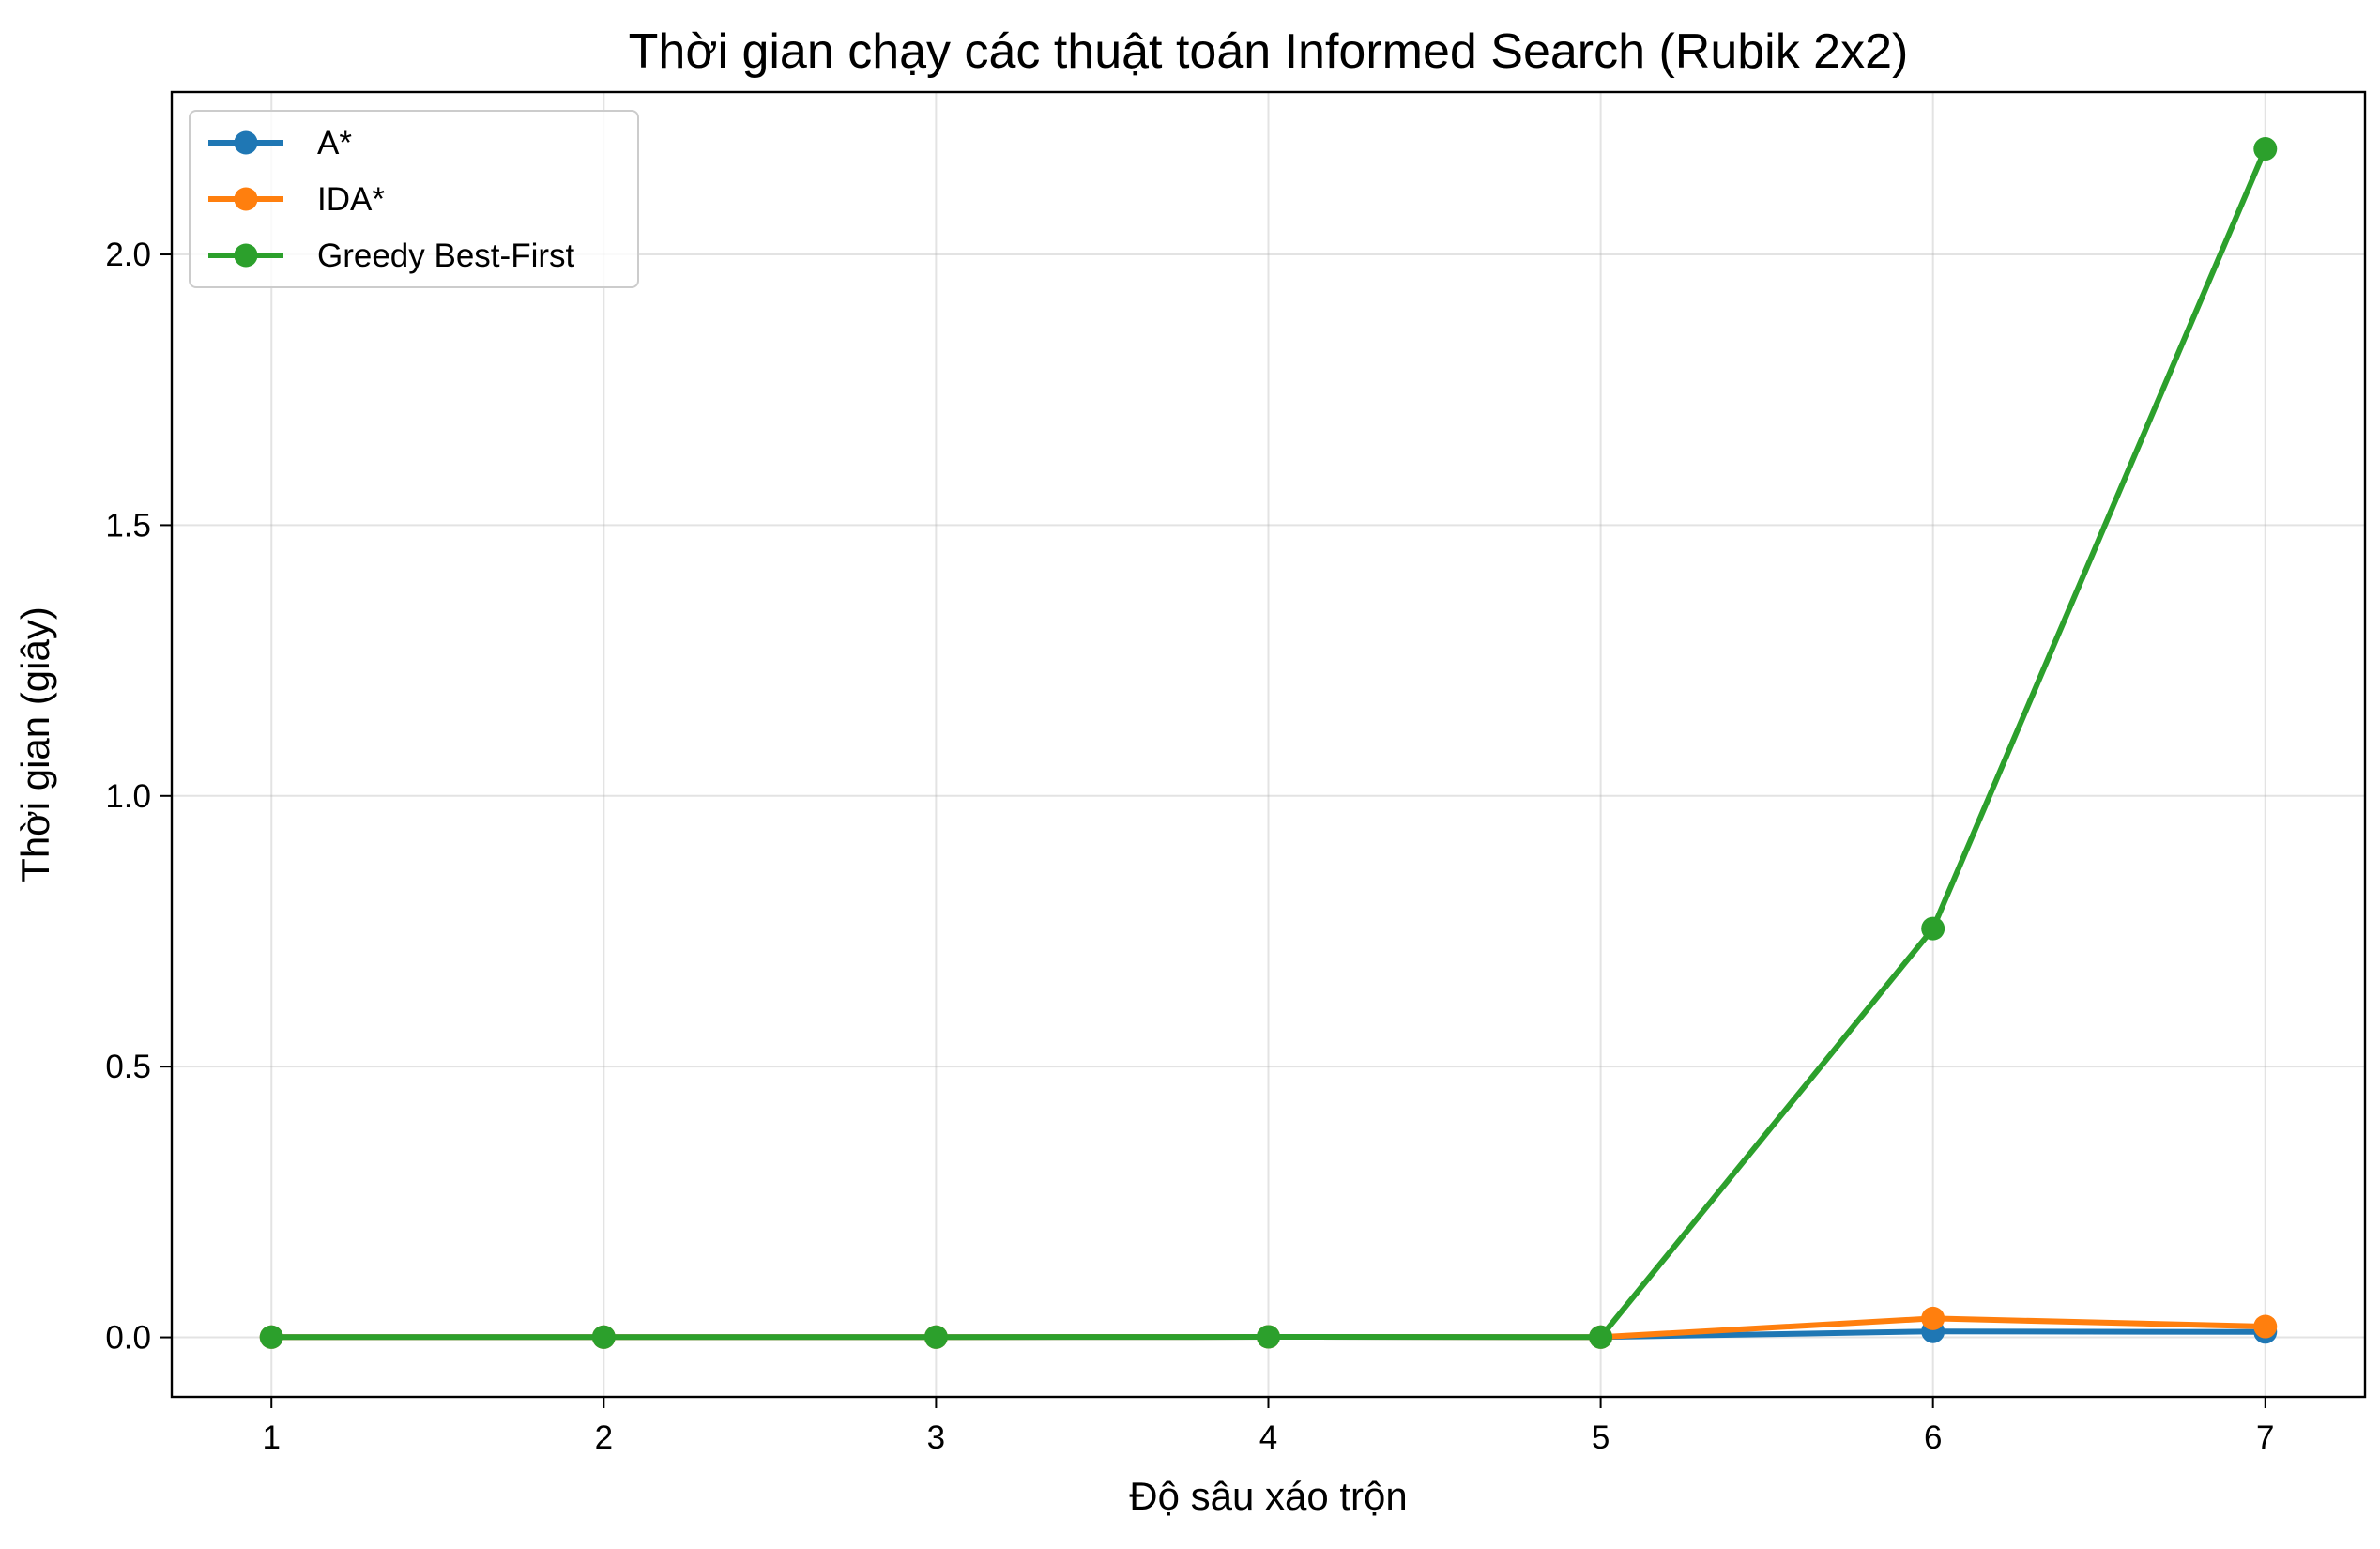 The width and height of the screenshot is (2380, 1549). Describe the element at coordinates (445, 256) in the screenshot. I see `legend-label: Greedy Best-First` at that location.